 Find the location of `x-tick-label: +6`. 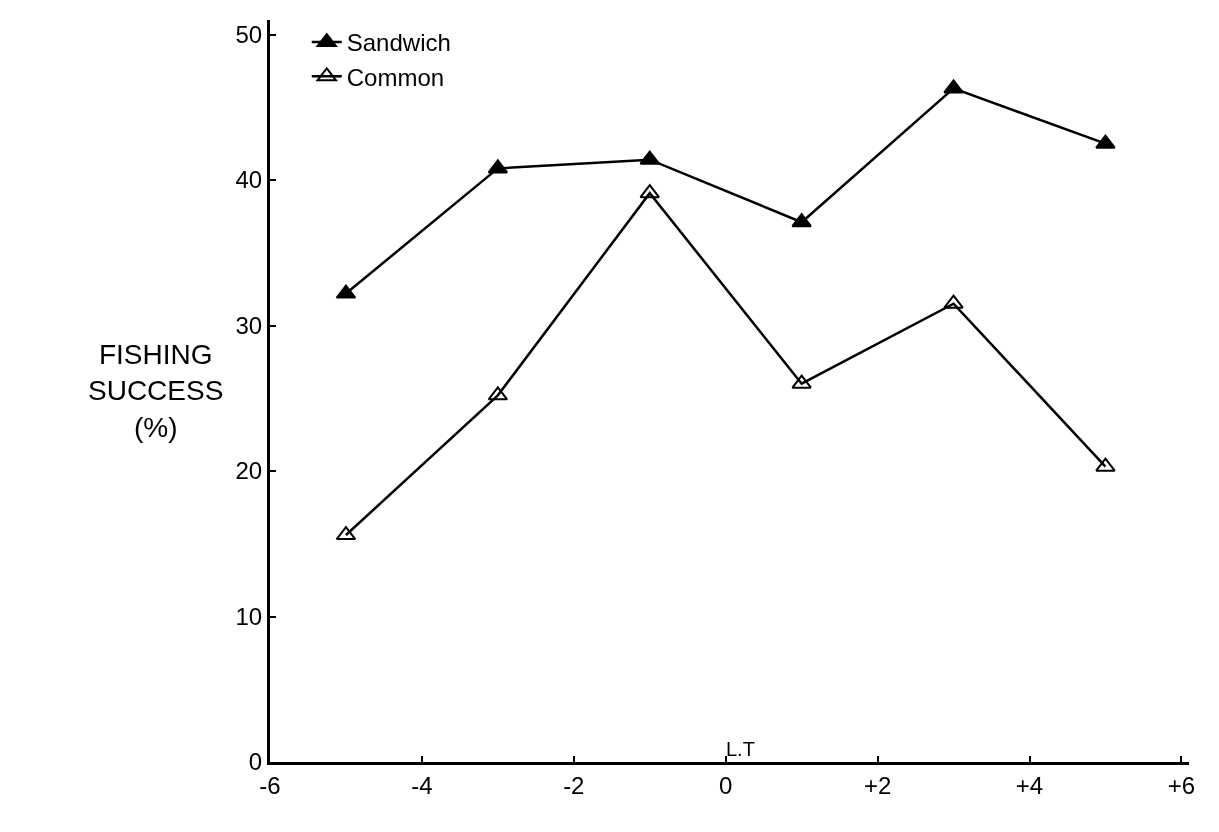

x-tick-label: +6 is located at coordinates (1181, 785).